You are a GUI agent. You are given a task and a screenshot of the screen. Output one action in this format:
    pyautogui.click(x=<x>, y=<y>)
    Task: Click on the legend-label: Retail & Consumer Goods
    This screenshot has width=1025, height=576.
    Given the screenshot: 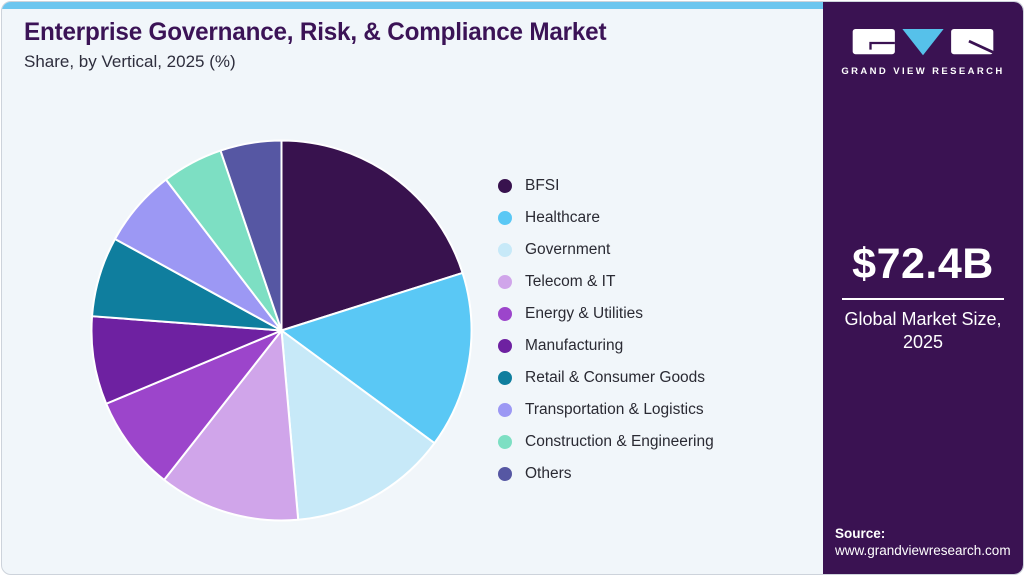 What is the action you would take?
    pyautogui.click(x=615, y=377)
    